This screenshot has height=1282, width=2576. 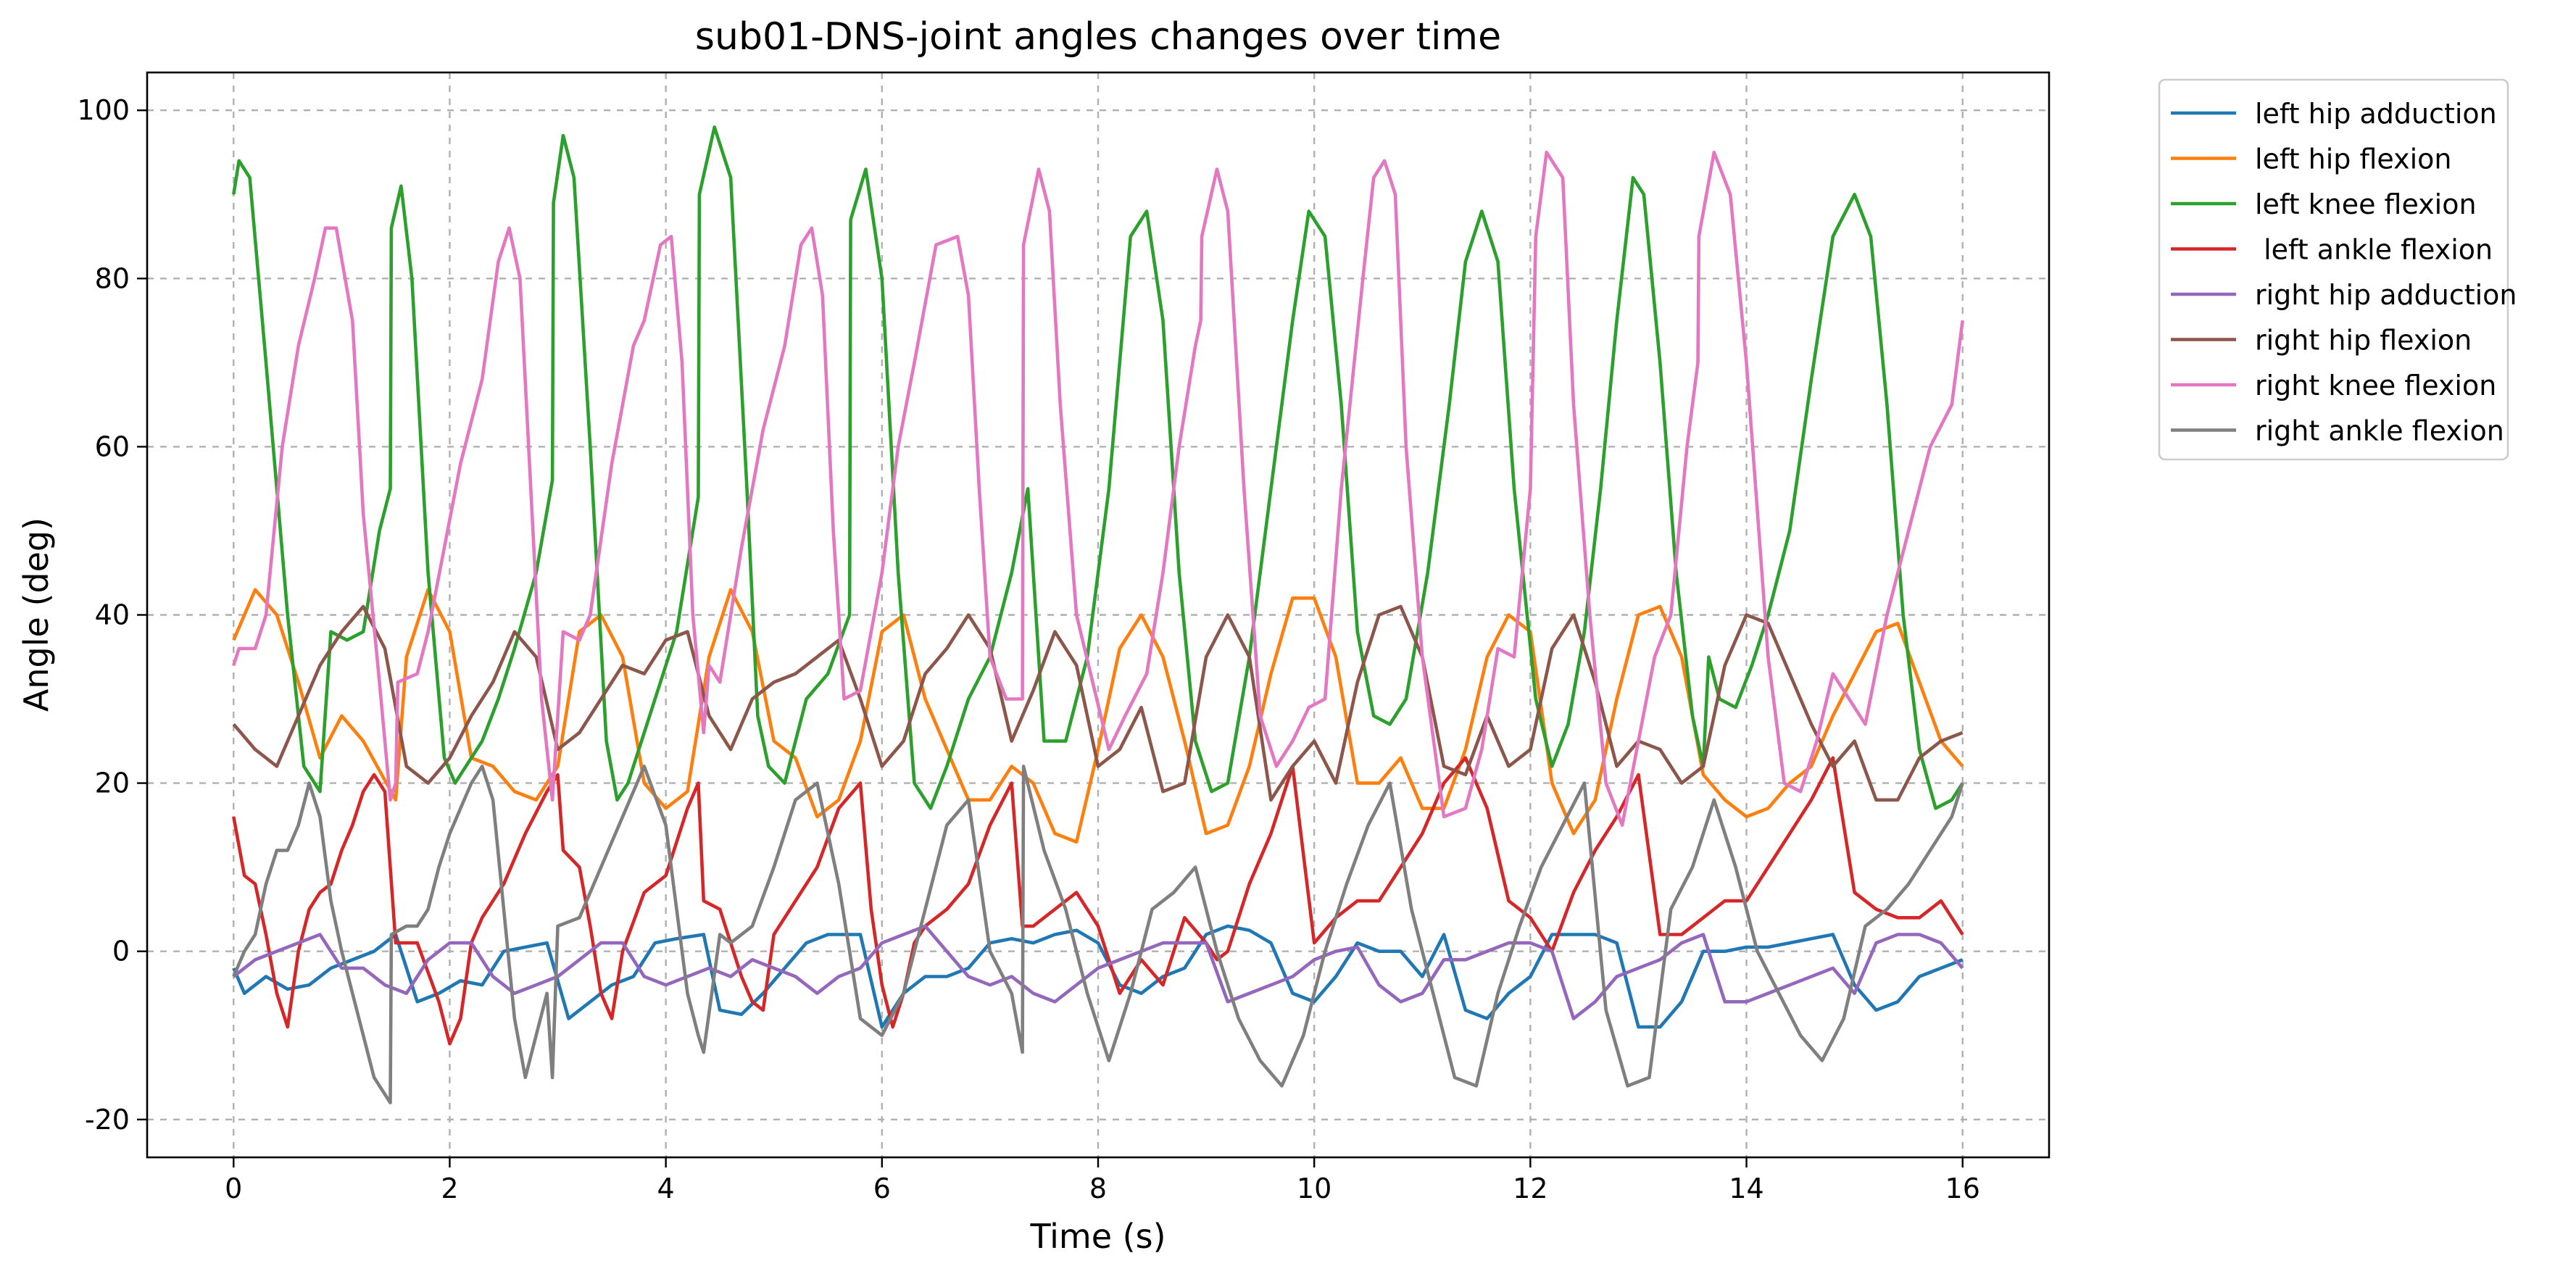 What do you see at coordinates (2353, 159) in the screenshot?
I see `legend-label-left-hip-flexion: left hip flexion` at bounding box center [2353, 159].